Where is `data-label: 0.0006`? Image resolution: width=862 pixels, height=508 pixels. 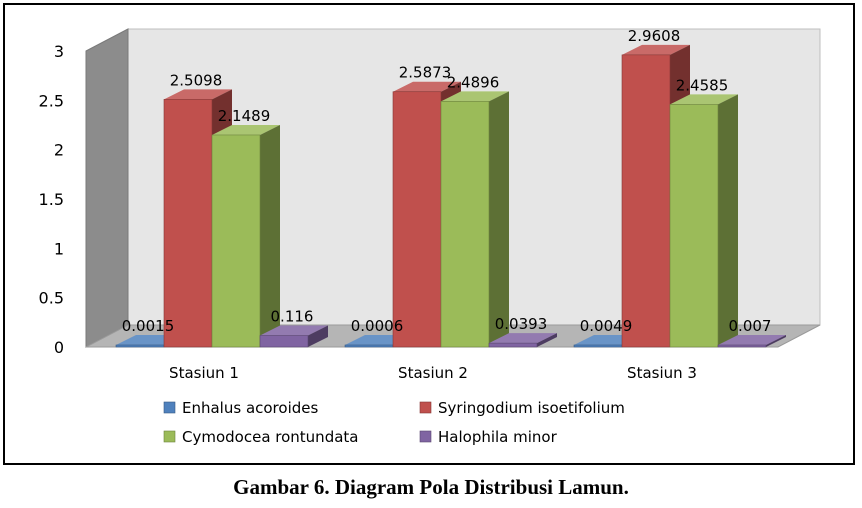
data-label: 0.0006 is located at coordinates (377, 326).